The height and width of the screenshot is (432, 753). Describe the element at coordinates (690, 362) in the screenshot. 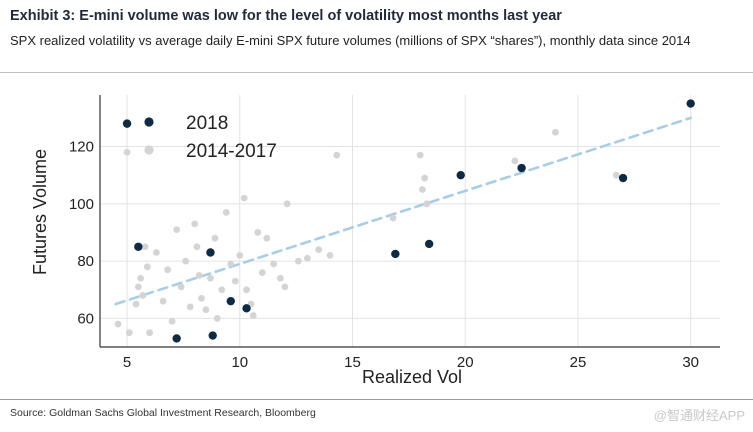

I see `x-tick-label: 30` at that location.